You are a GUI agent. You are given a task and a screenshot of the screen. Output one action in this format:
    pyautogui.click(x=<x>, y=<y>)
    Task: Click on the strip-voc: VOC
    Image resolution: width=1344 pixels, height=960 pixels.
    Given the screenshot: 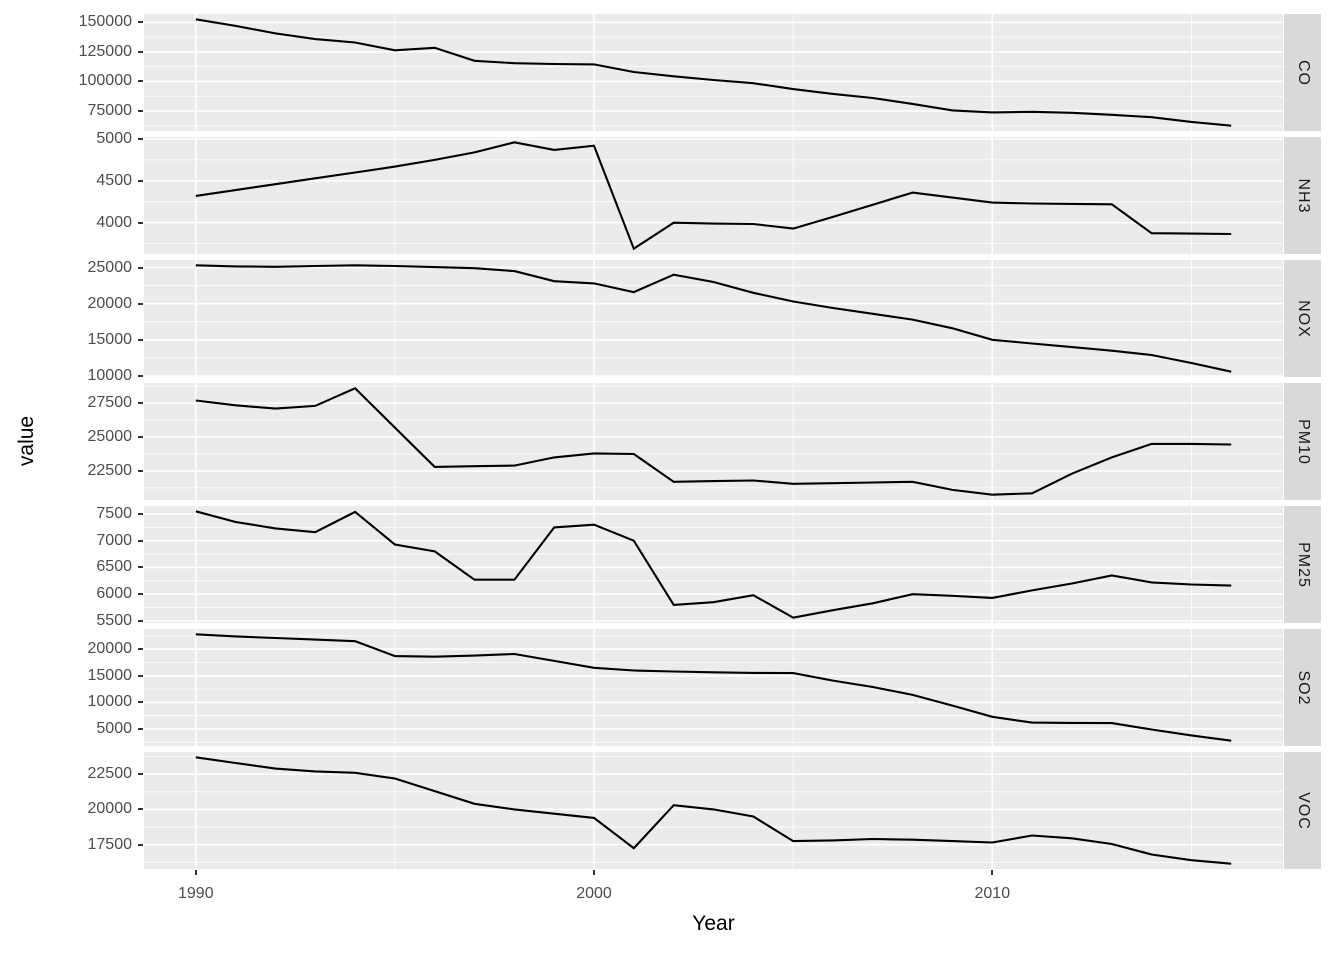 What is the action you would take?
    pyautogui.click(x=1302, y=810)
    